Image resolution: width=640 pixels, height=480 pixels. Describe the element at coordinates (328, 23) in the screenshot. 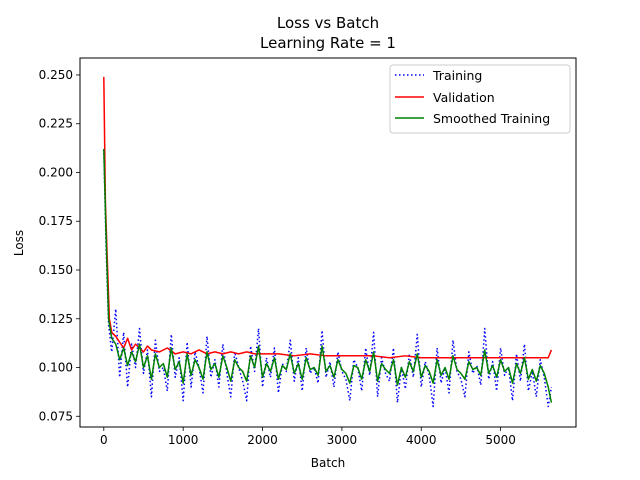

I see `chart-title: Loss vs Batch` at that location.